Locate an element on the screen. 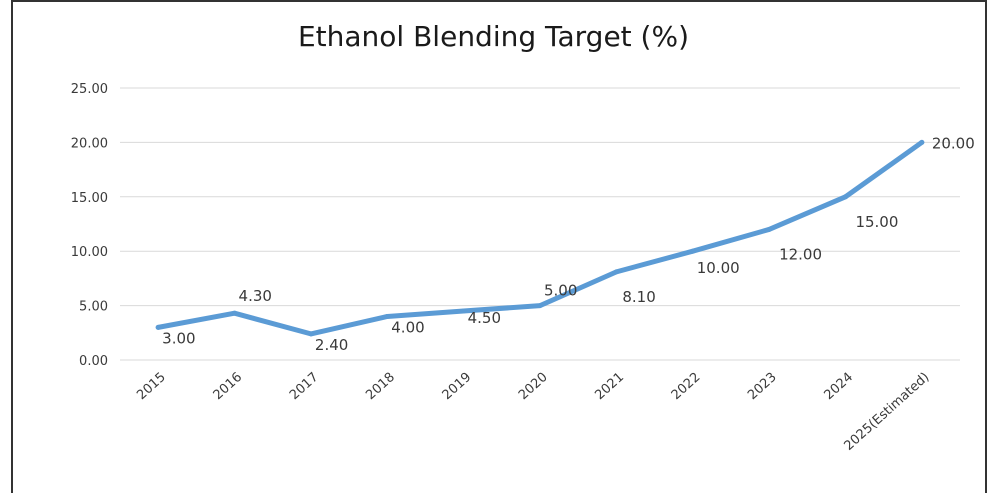  x-tick-label: 2019 is located at coordinates (457, 386).